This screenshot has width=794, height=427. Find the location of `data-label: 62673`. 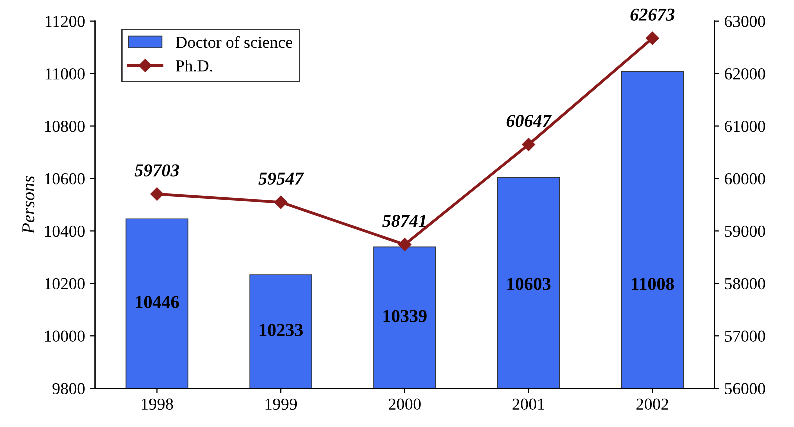

data-label: 62673 is located at coordinates (652, 14).